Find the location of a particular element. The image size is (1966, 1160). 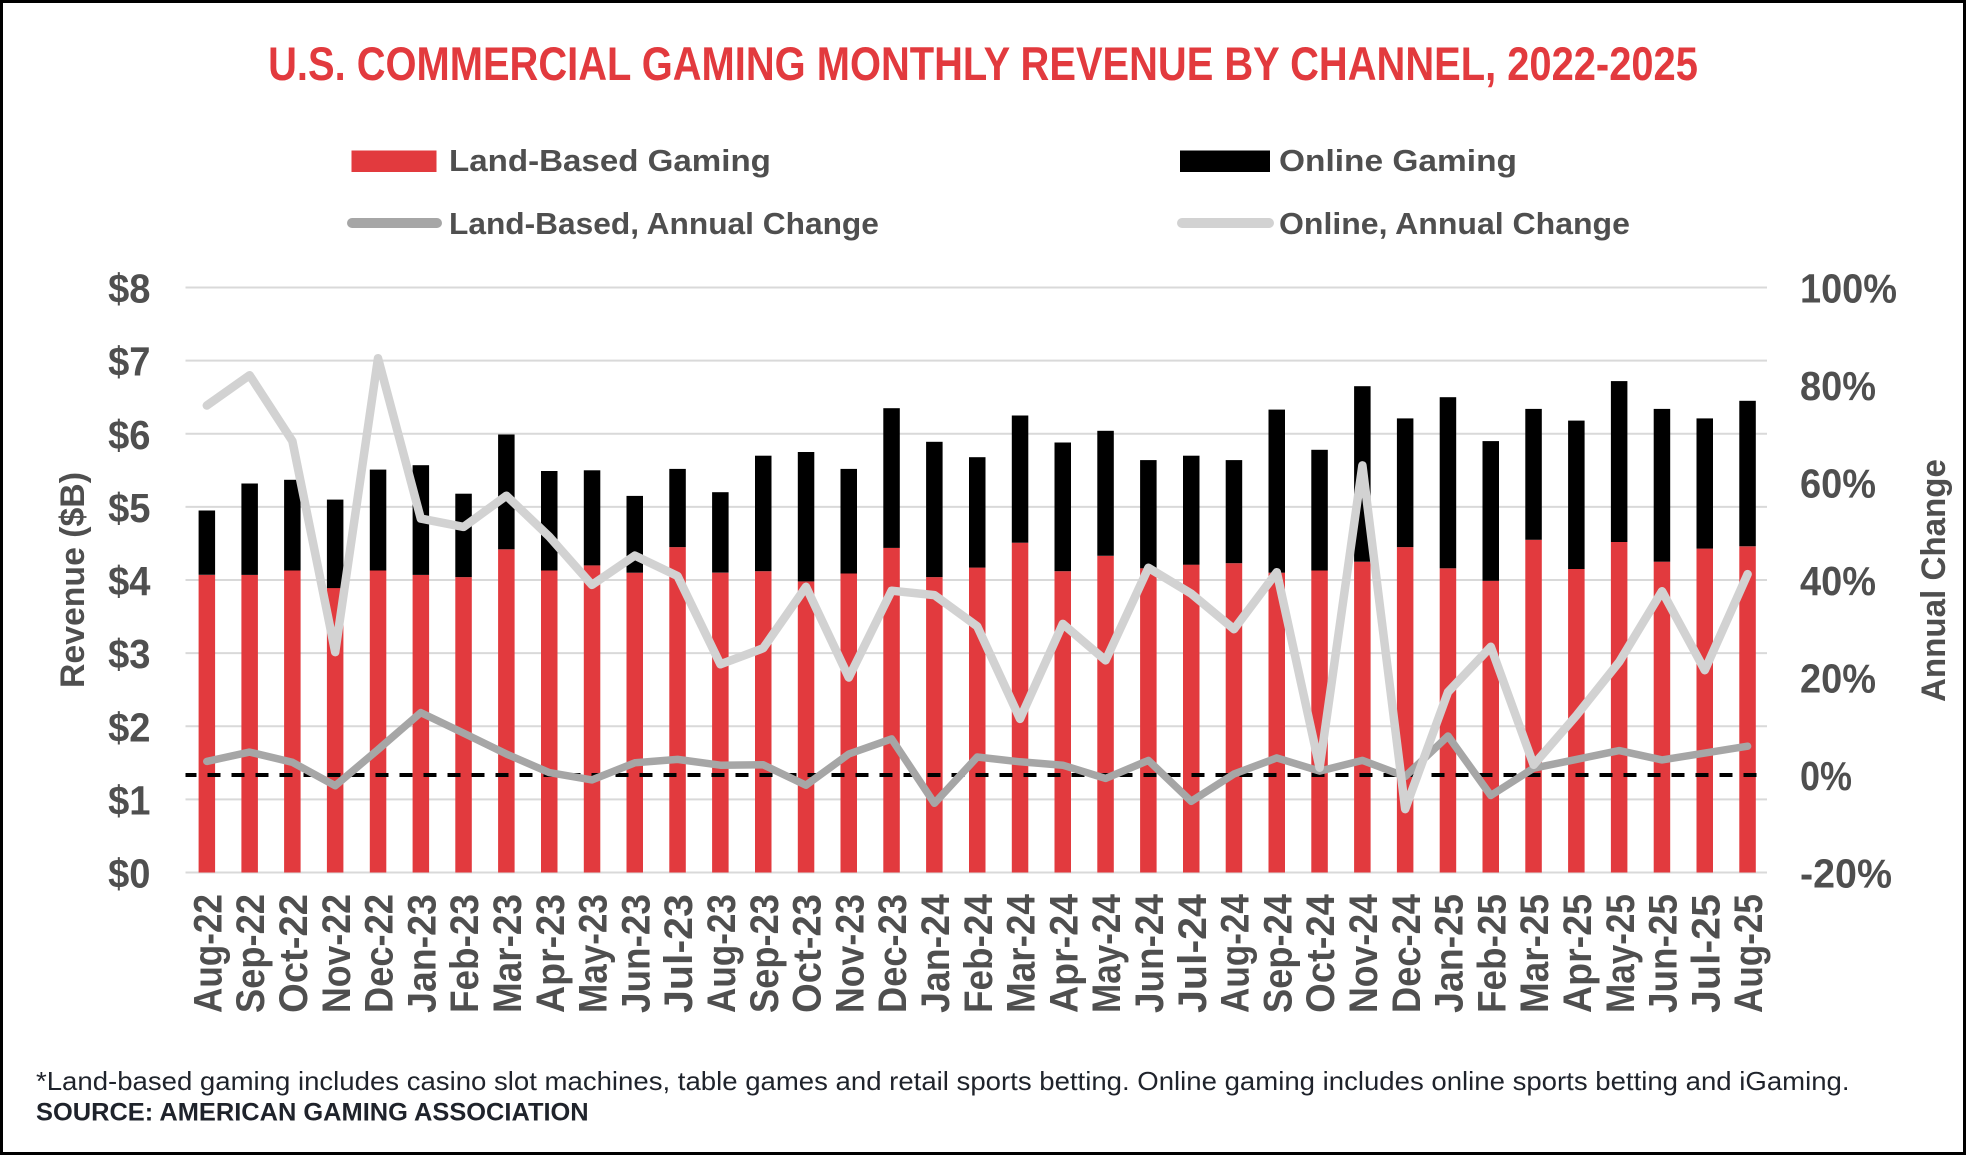

svg-text: Apr-25 is located at coordinates (1578, 953).